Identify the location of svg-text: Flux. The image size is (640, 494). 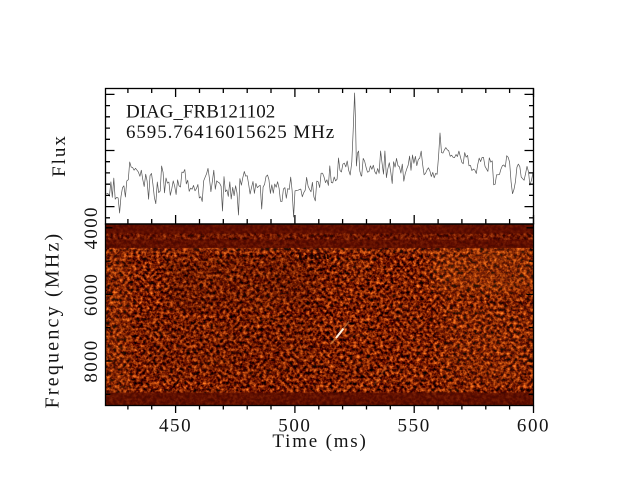
(59, 155).